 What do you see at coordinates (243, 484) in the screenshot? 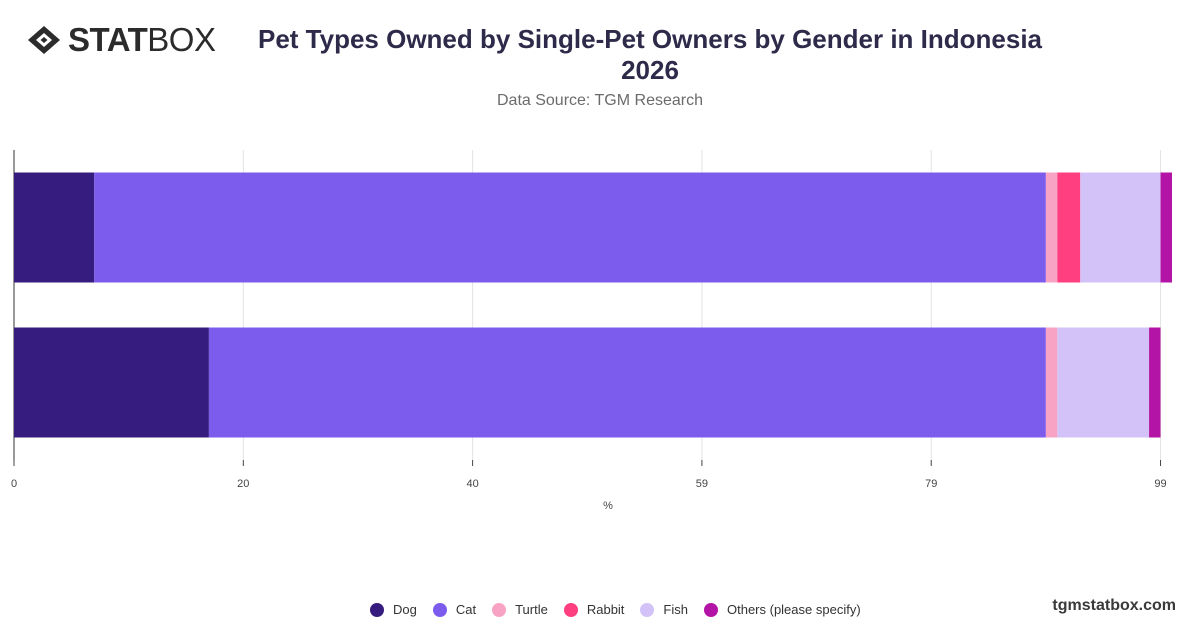
I see `x-tick-label: 20` at bounding box center [243, 484].